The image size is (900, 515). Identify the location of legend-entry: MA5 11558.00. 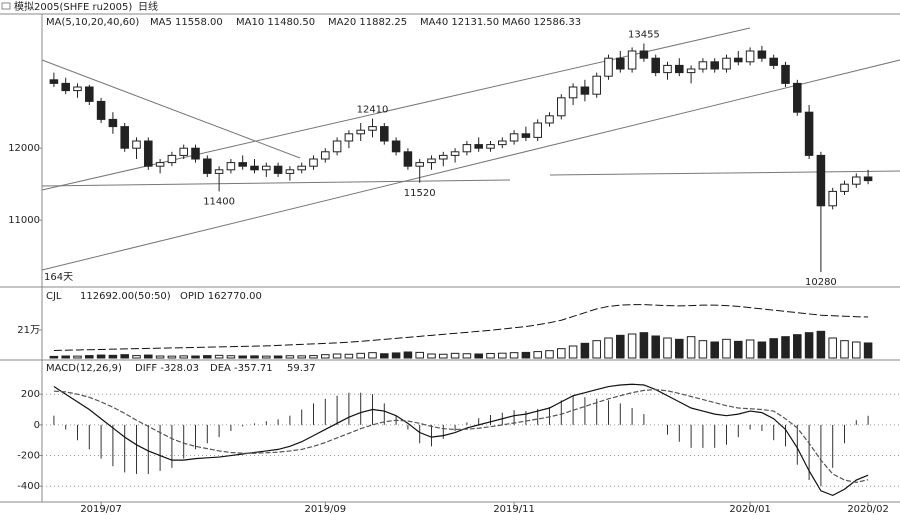
(186, 22).